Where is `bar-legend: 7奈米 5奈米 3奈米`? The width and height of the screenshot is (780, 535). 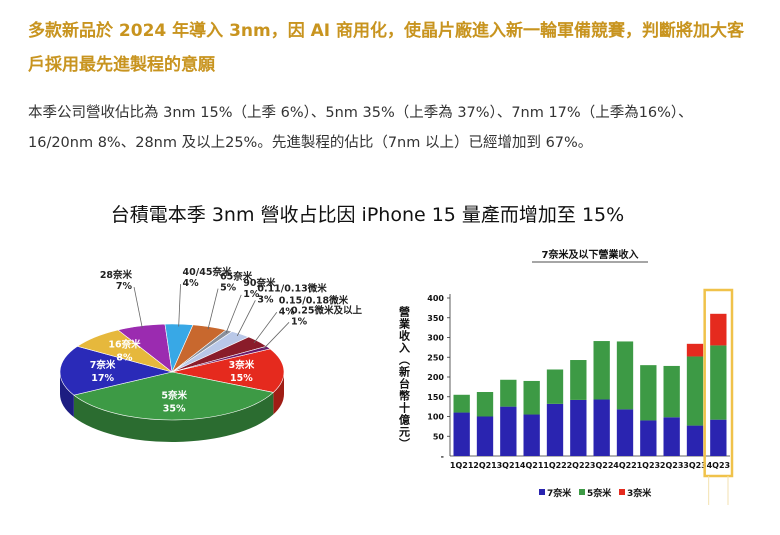 bar-legend: 7奈米 5奈米 3奈米 is located at coordinates (595, 493).